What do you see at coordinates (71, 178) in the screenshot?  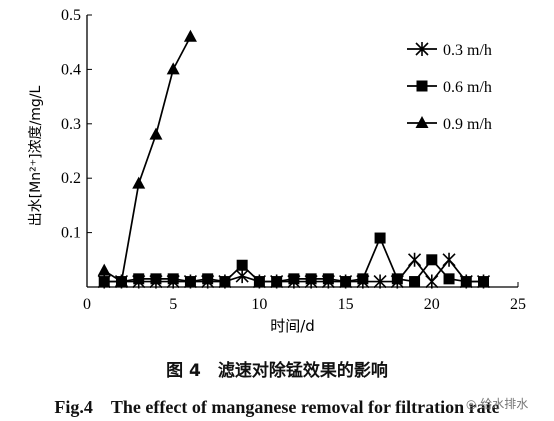 I see `y-tick-label: 0.2` at bounding box center [71, 178].